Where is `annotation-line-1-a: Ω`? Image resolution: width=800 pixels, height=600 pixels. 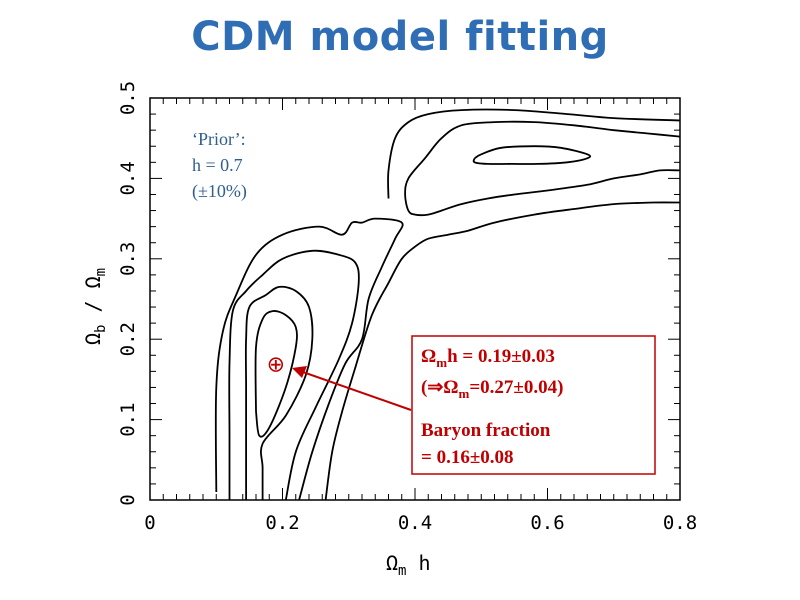
annotation-line-1-a: Ω is located at coordinates (428, 356).